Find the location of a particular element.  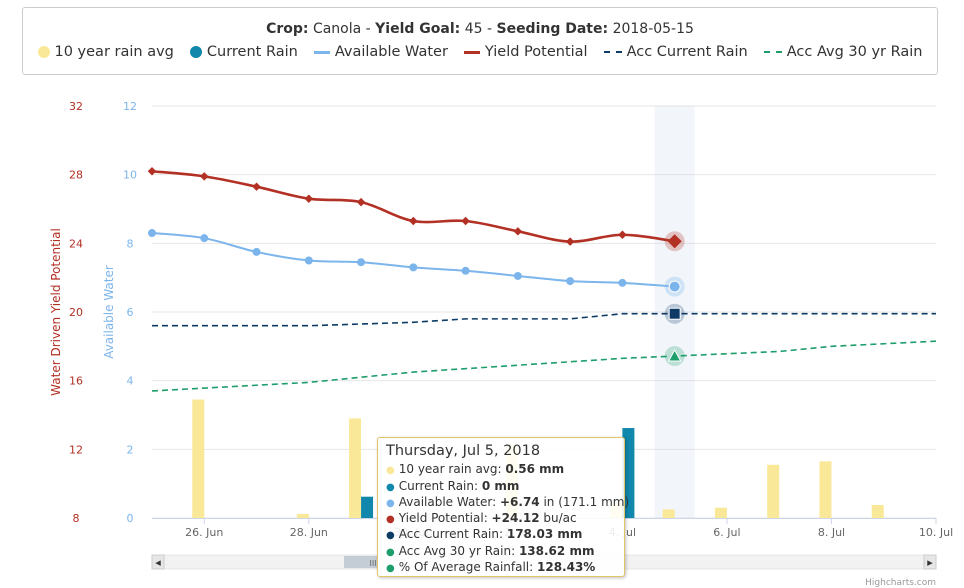

seeding-date-value: 2018-05-15 is located at coordinates (653, 29).